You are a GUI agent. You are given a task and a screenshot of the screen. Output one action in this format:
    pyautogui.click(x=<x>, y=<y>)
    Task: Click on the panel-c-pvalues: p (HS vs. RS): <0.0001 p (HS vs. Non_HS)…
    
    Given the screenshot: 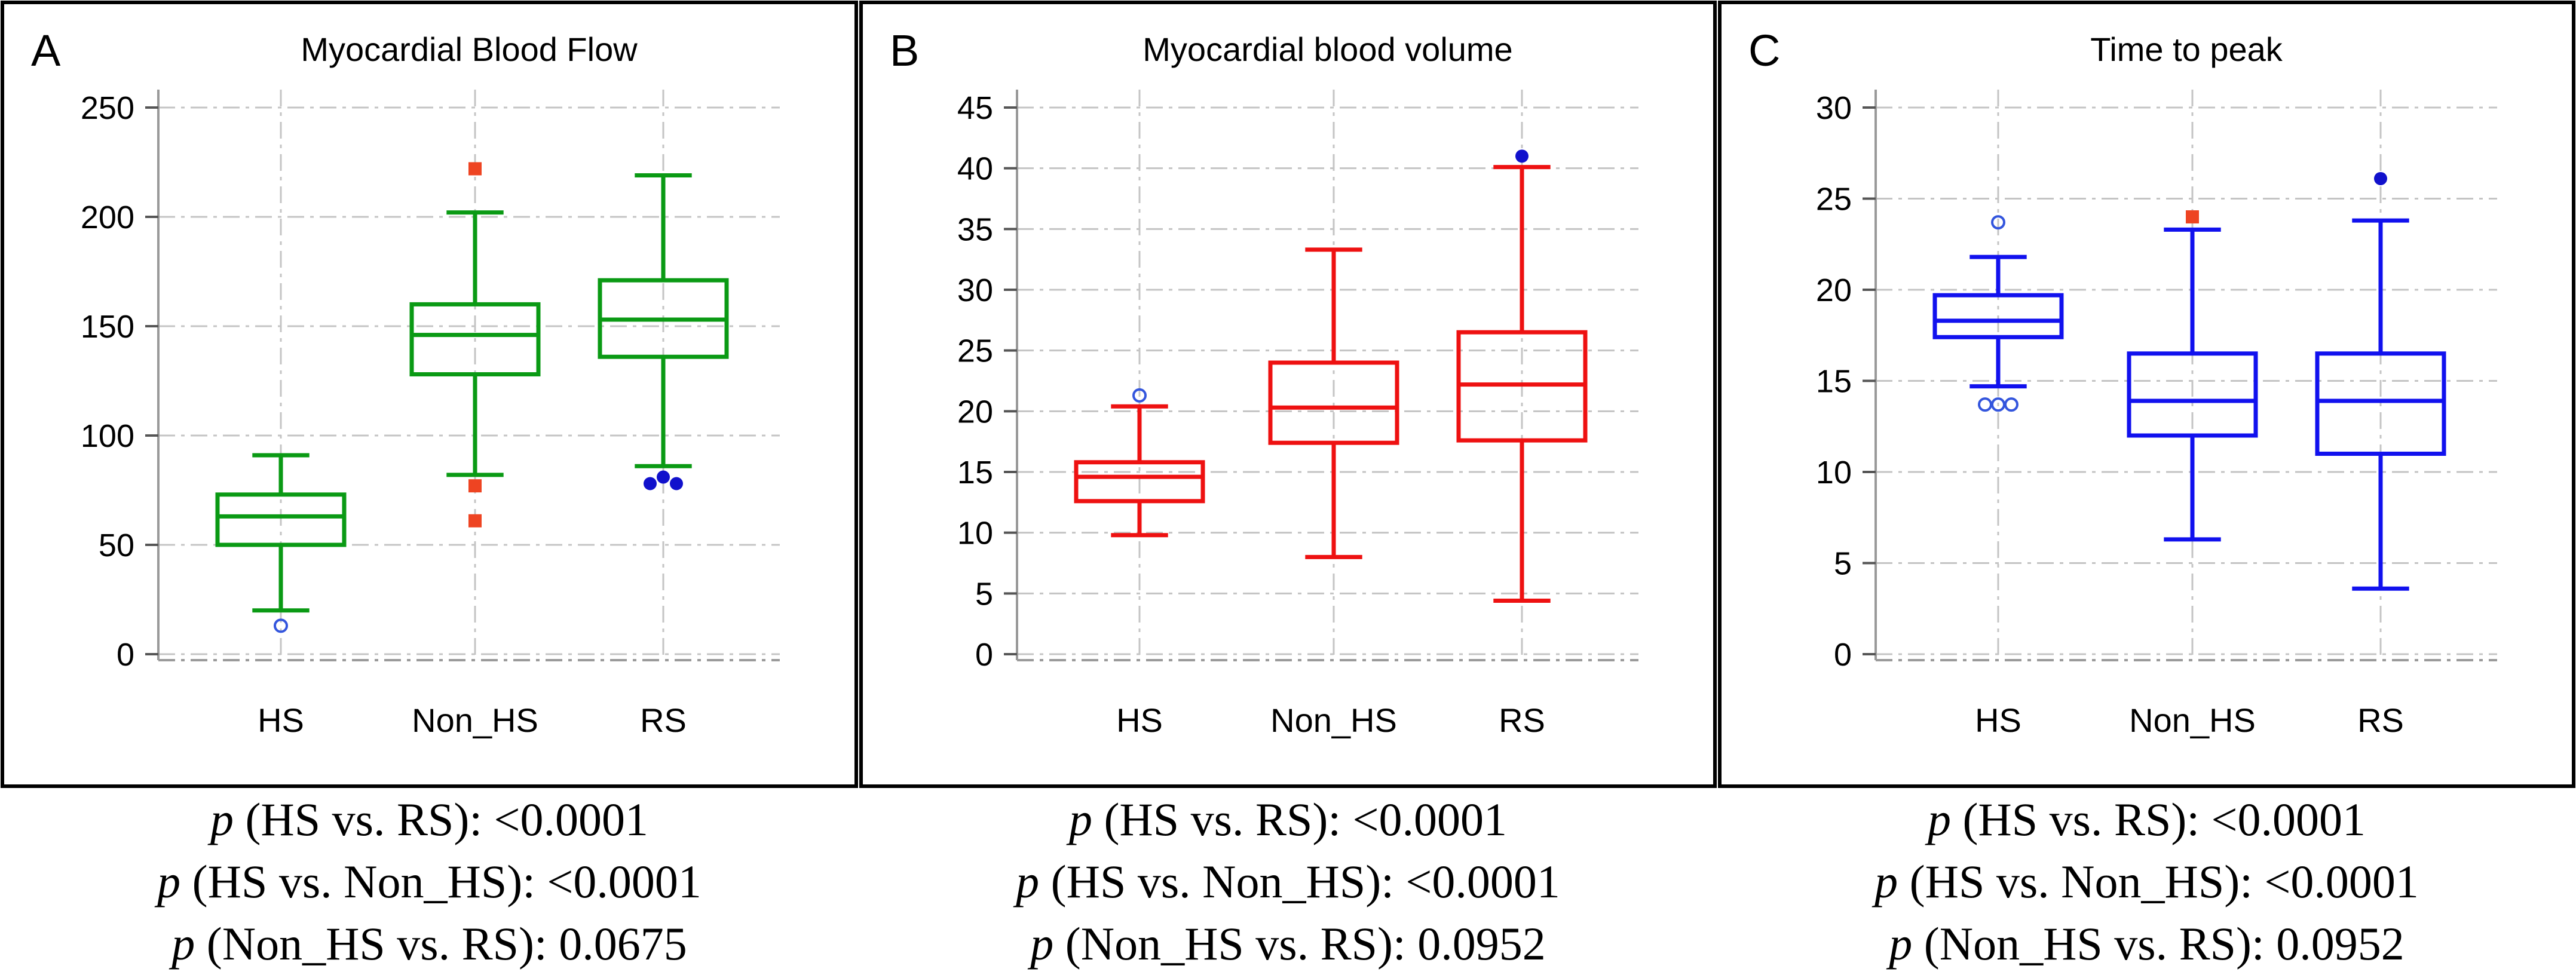 What is the action you would take?
    pyautogui.click(x=2147, y=882)
    